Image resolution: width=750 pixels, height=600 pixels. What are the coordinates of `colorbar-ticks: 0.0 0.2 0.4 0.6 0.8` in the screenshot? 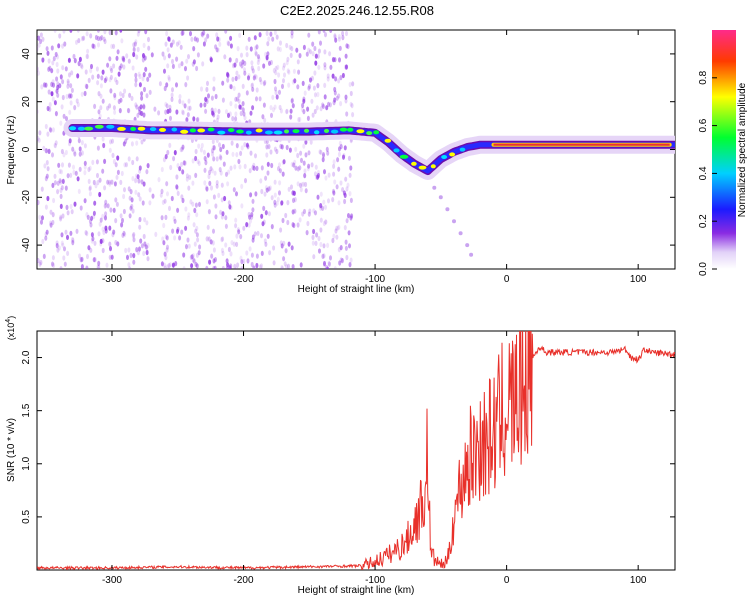 It's located at (707, 173).